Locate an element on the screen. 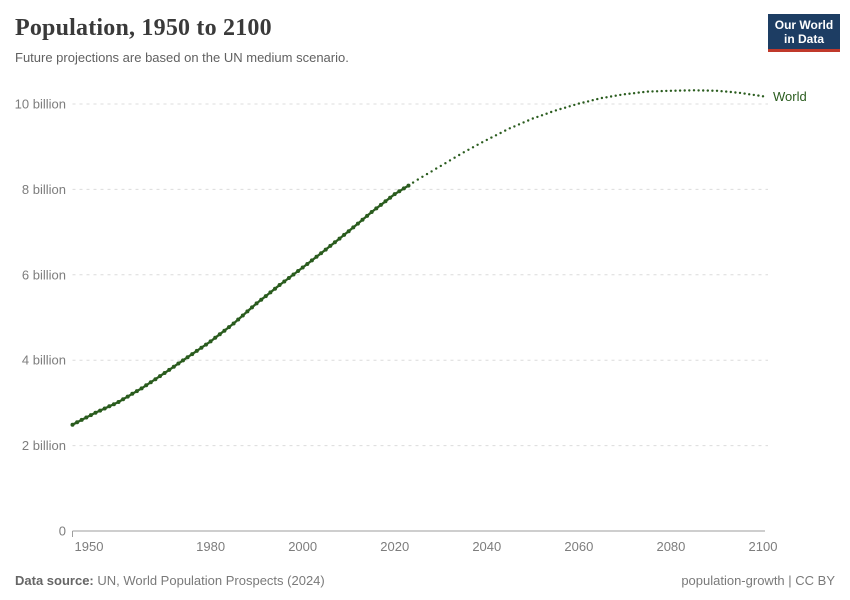 This screenshot has width=850, height=600. x-axis-tick-label: 2100 is located at coordinates (763, 546).